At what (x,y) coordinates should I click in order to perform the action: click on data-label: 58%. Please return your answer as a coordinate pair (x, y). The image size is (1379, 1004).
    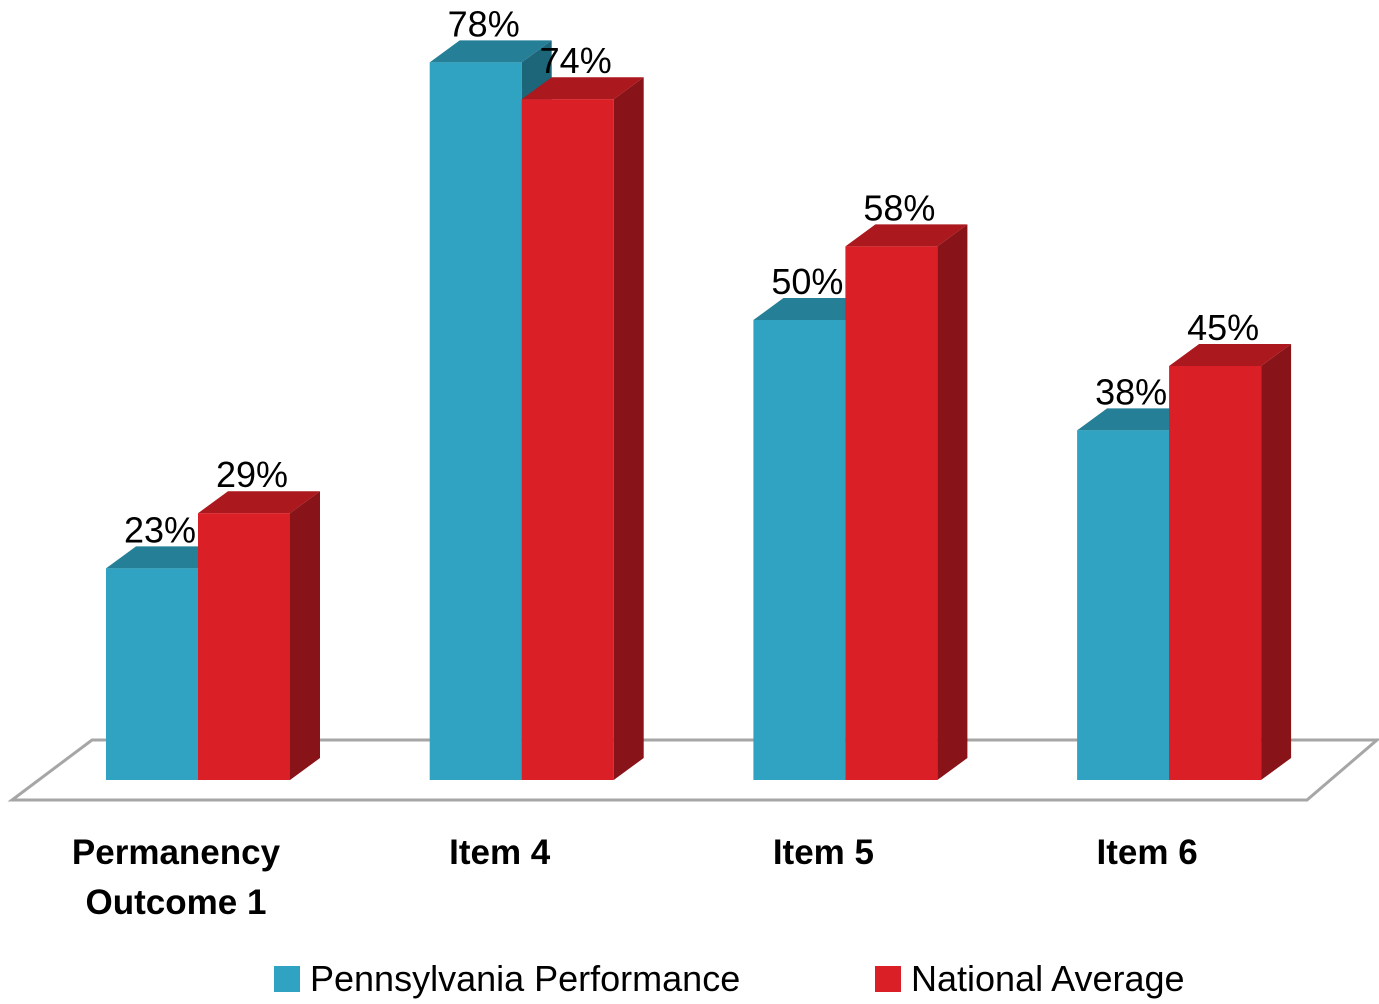
    Looking at the image, I should click on (899, 207).